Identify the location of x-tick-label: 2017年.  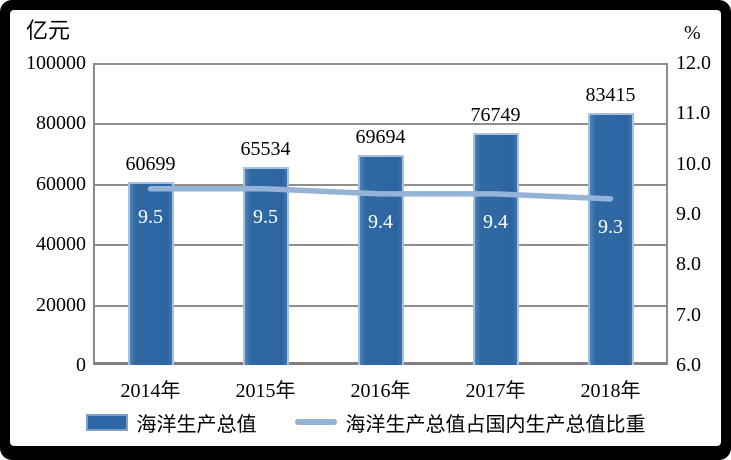
(495, 391).